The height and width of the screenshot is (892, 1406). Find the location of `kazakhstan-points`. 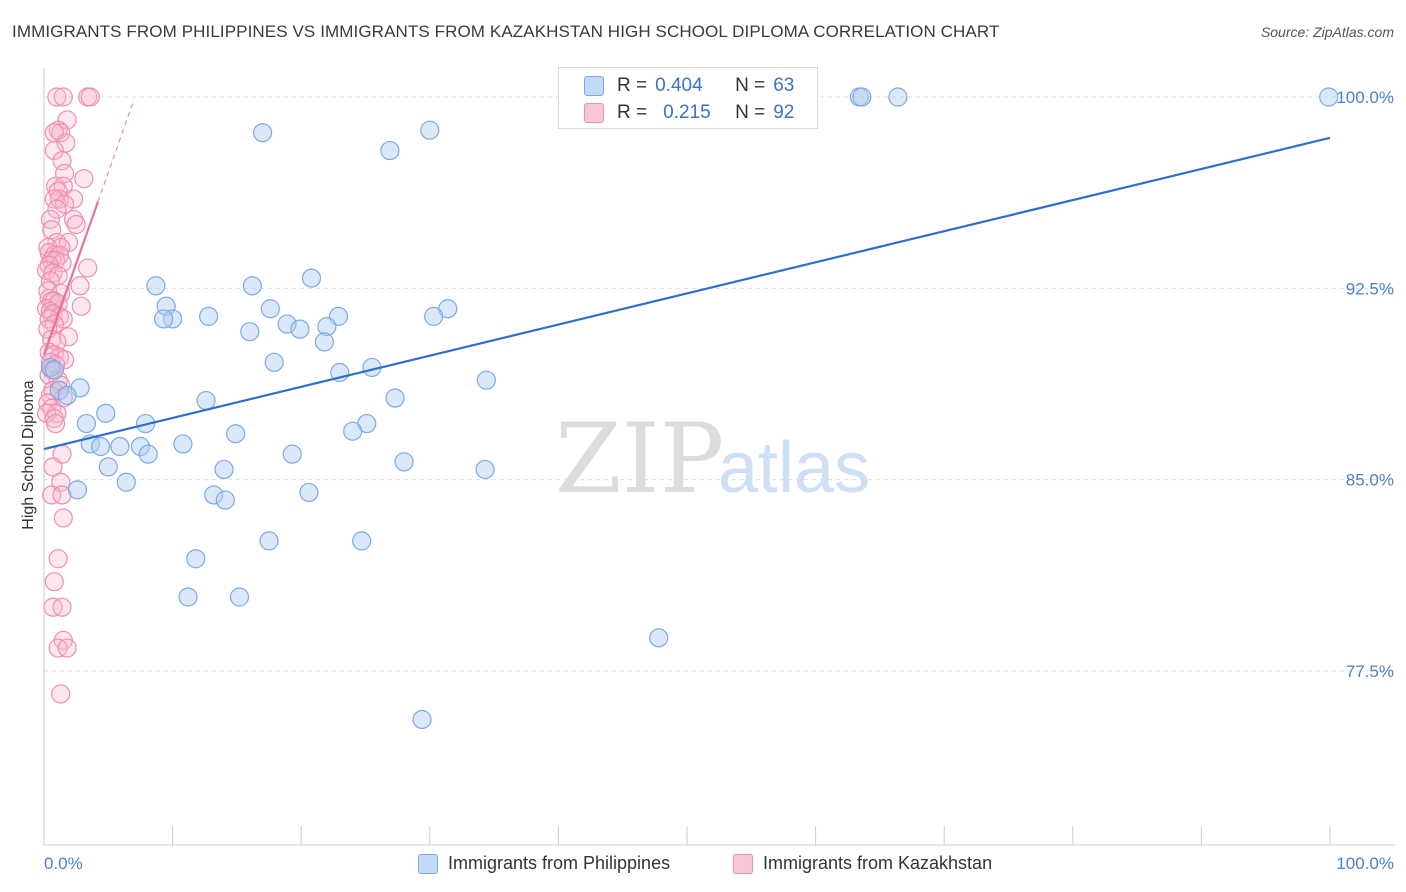

kazakhstan-points is located at coordinates (68, 395).